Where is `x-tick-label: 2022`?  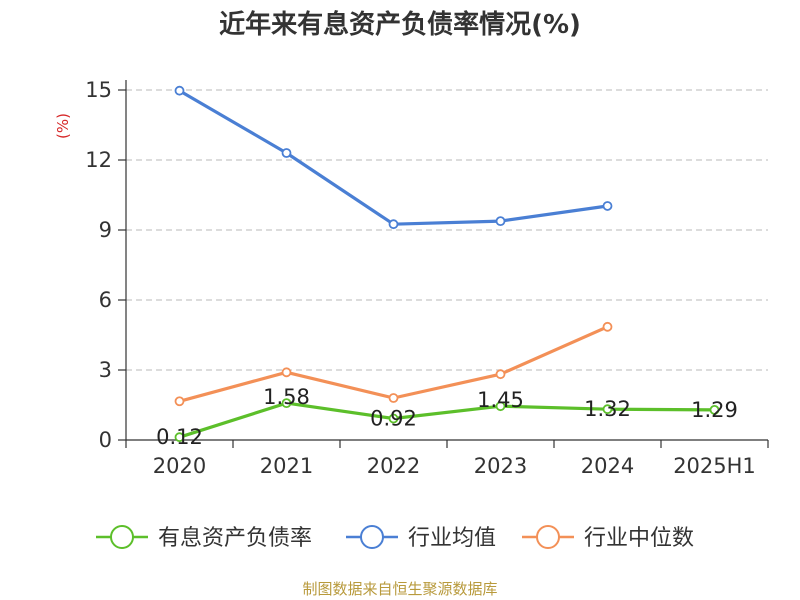 x-tick-label: 2022 is located at coordinates (393, 466).